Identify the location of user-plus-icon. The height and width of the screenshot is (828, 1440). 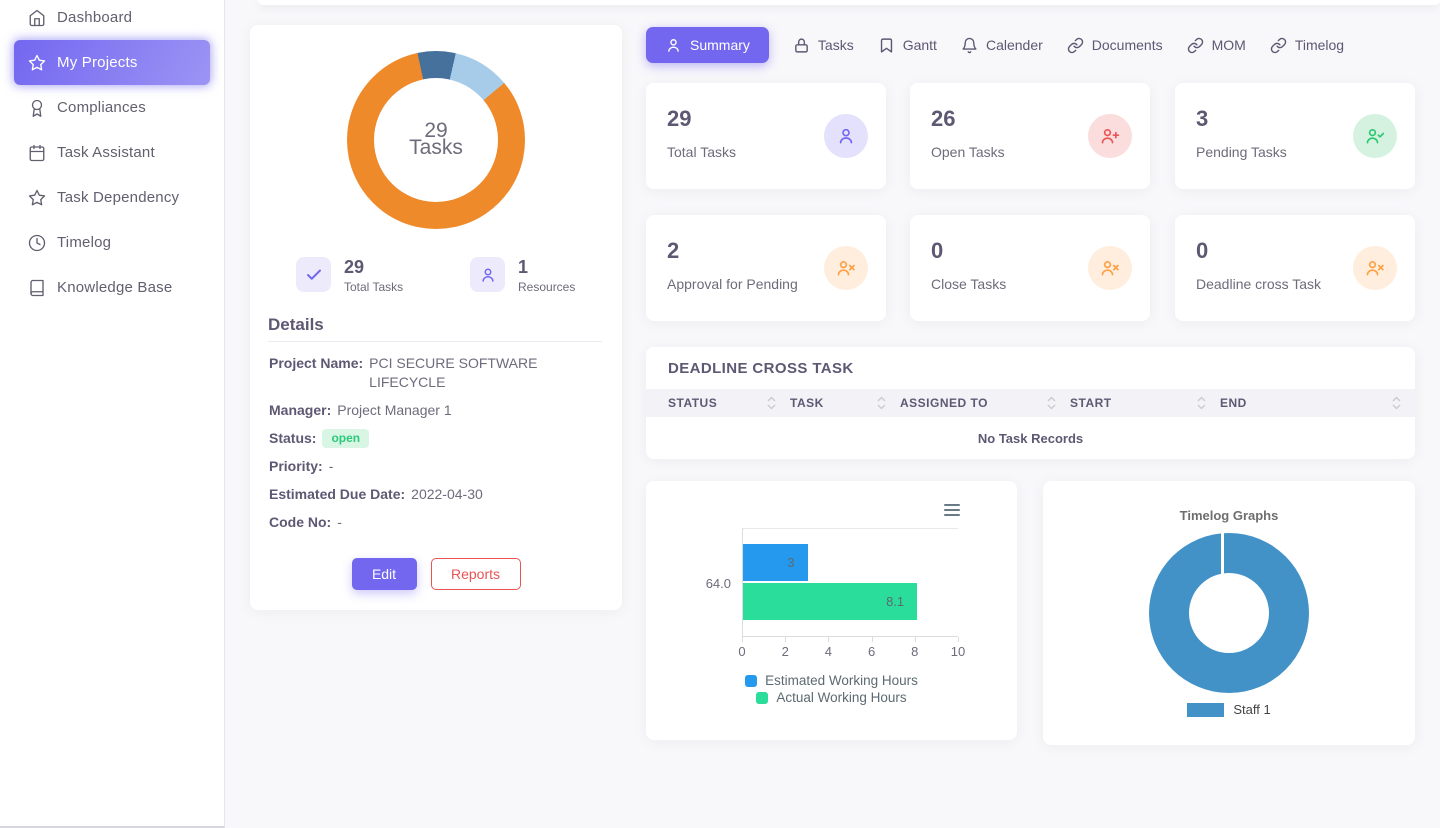
(1110, 136).